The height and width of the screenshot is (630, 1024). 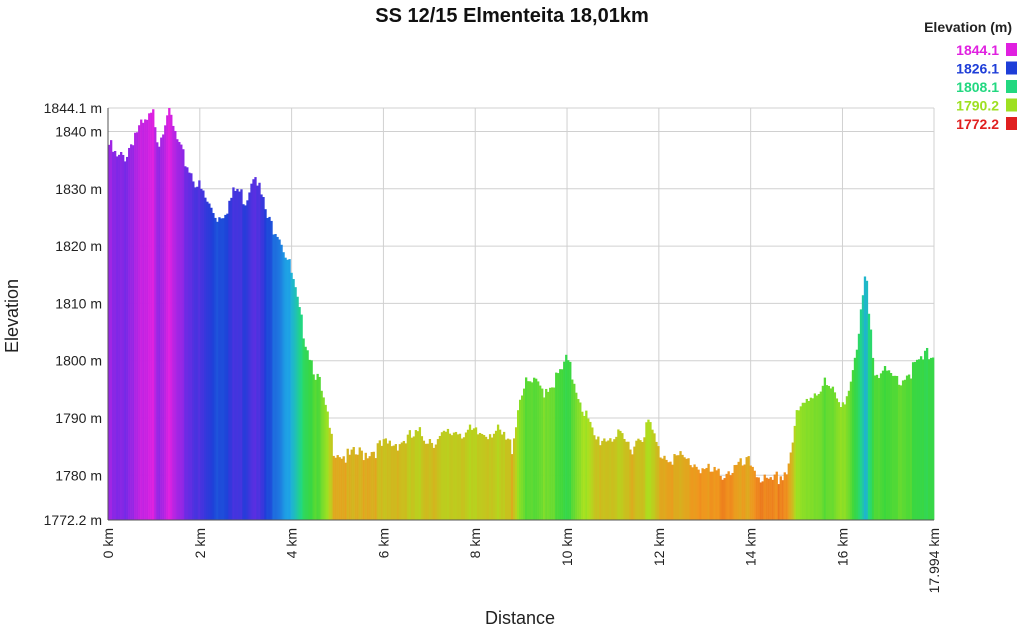 I want to click on legend-label: 1844.1, so click(x=977, y=50).